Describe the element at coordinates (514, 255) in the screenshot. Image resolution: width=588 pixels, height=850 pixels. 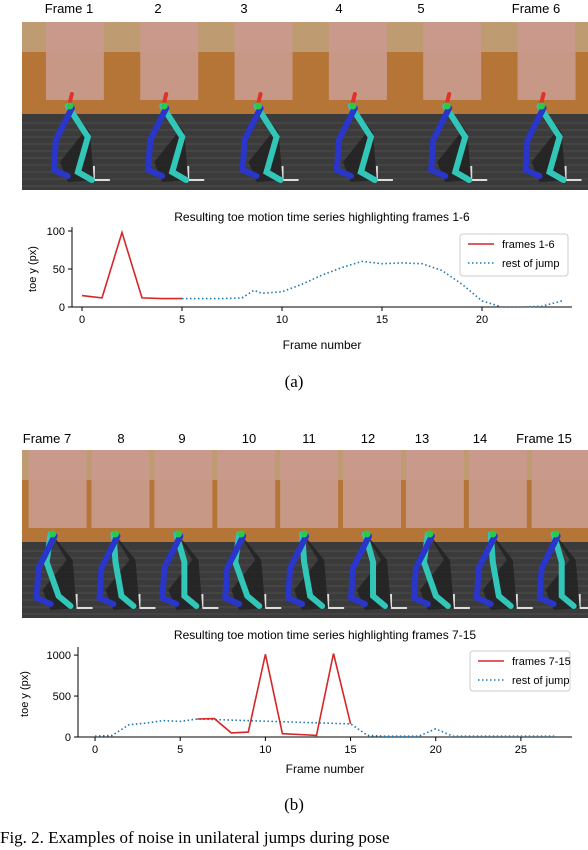
I see `chart-legend: frames 1-6 rest of jump` at that location.